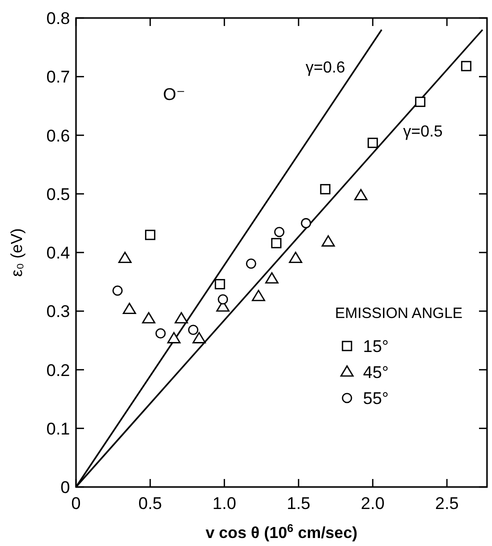  What do you see at coordinates (298, 503) in the screenshot?
I see `x-tick-label: 1.5` at bounding box center [298, 503].